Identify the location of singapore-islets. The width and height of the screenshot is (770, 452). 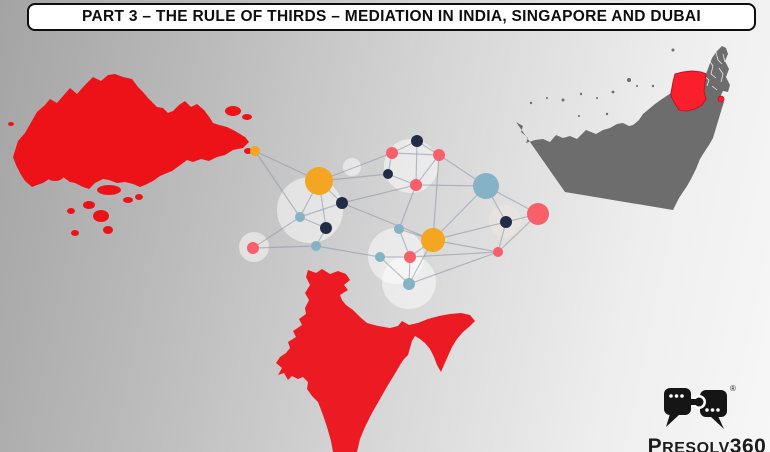
(130, 171).